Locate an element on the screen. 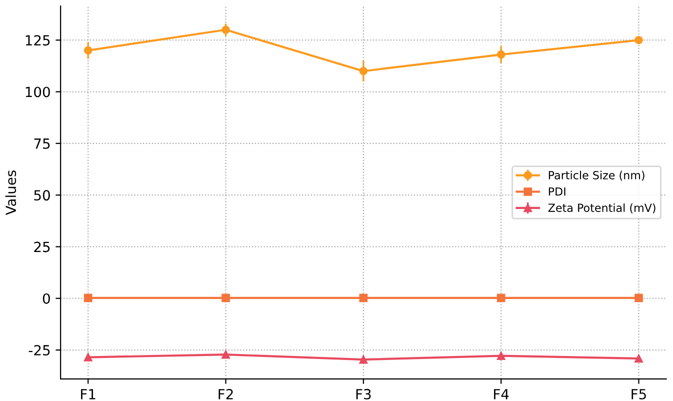 This screenshot has height=401, width=673. y-tick-label: 0 is located at coordinates (46, 298).